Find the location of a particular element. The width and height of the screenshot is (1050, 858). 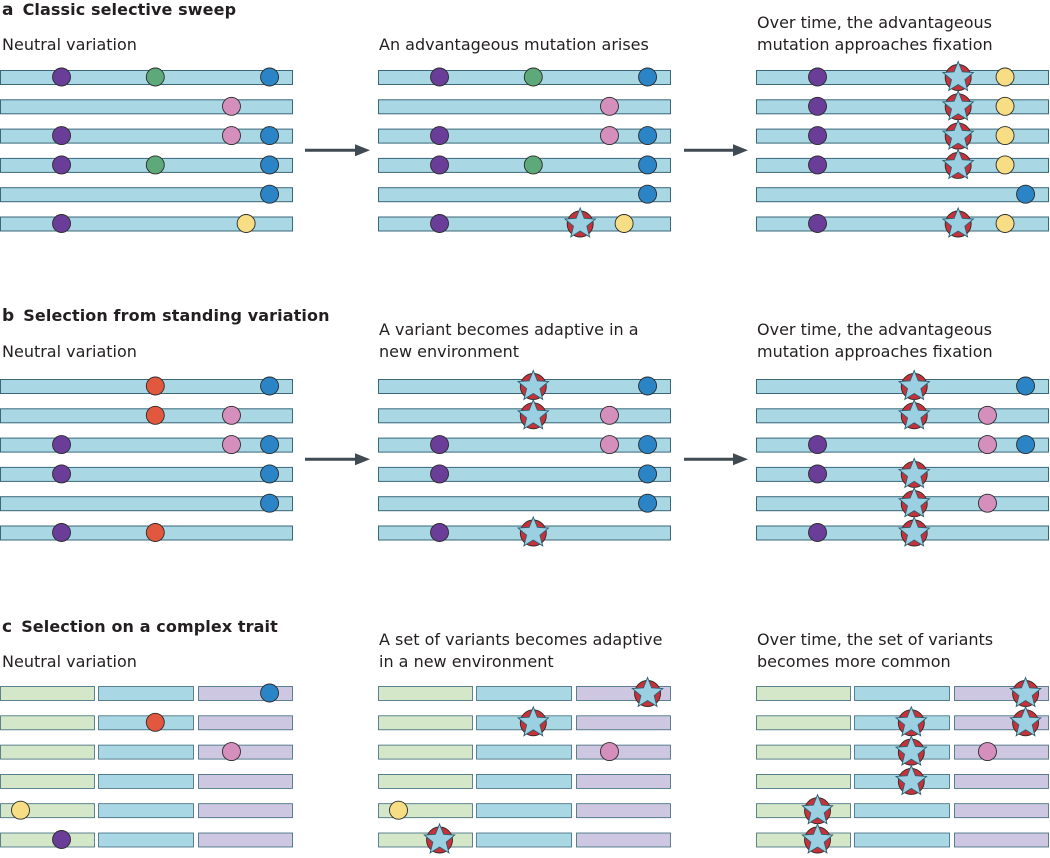

variant-red is located at coordinates (155, 415).